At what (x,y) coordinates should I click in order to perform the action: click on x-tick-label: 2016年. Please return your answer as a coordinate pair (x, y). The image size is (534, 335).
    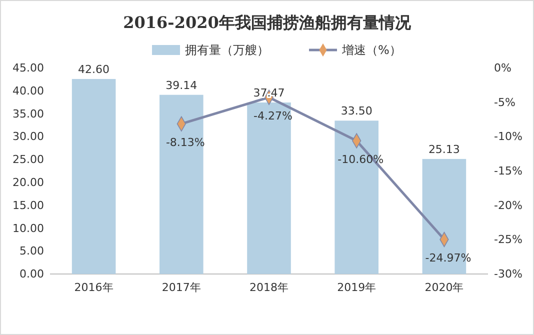
    Looking at the image, I should click on (94, 287).